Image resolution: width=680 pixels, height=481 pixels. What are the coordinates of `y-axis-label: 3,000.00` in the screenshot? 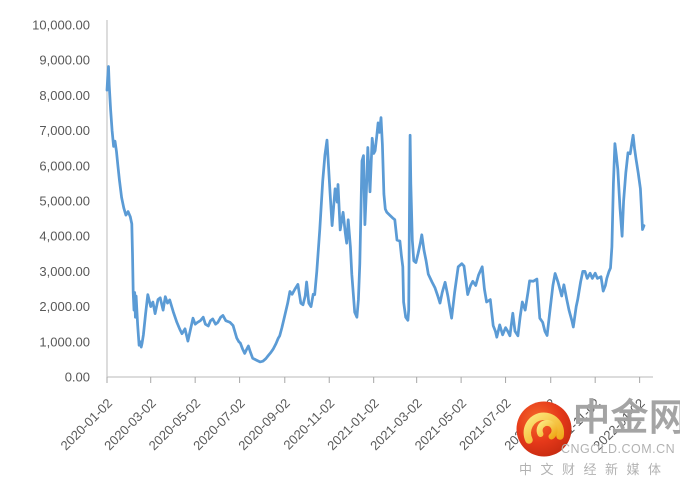 It's located at (64, 271).